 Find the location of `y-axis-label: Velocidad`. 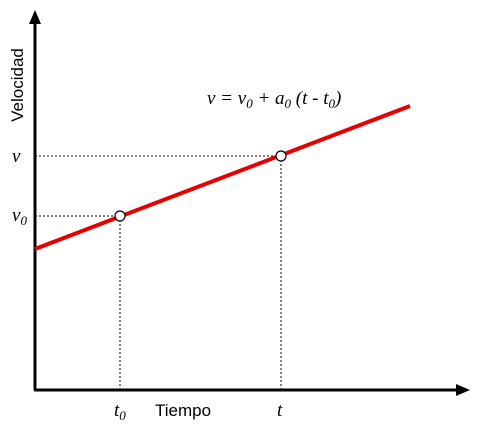

y-axis-label: Velocidad is located at coordinates (17, 85).